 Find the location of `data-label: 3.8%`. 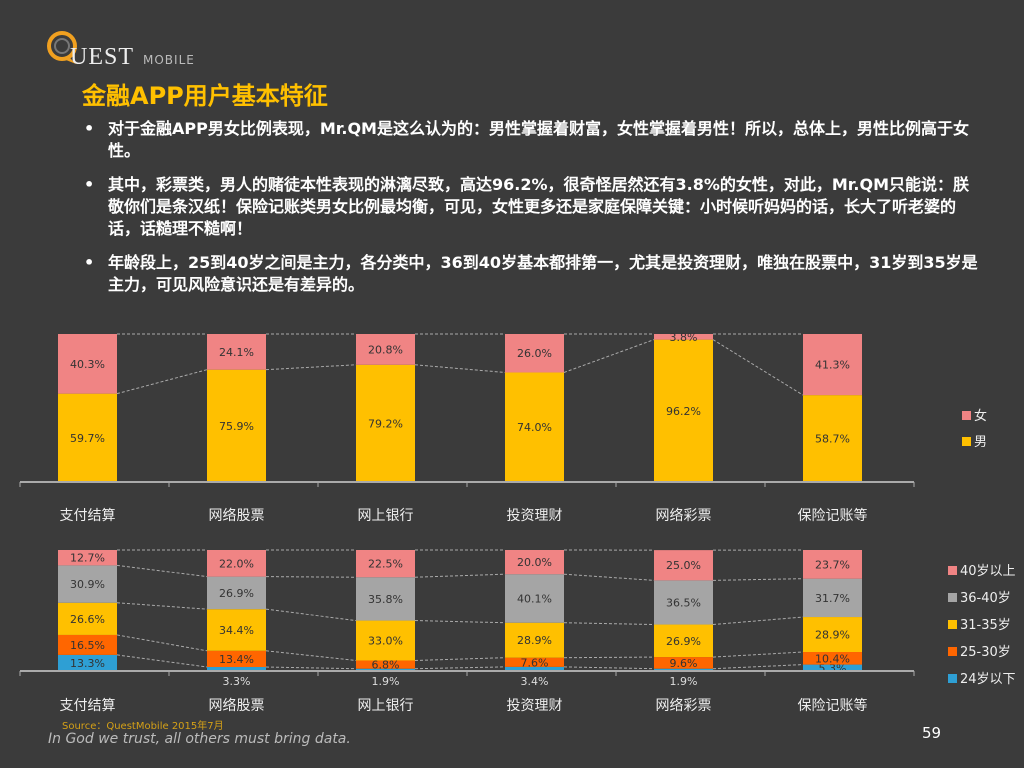

data-label: 3.8% is located at coordinates (684, 337).